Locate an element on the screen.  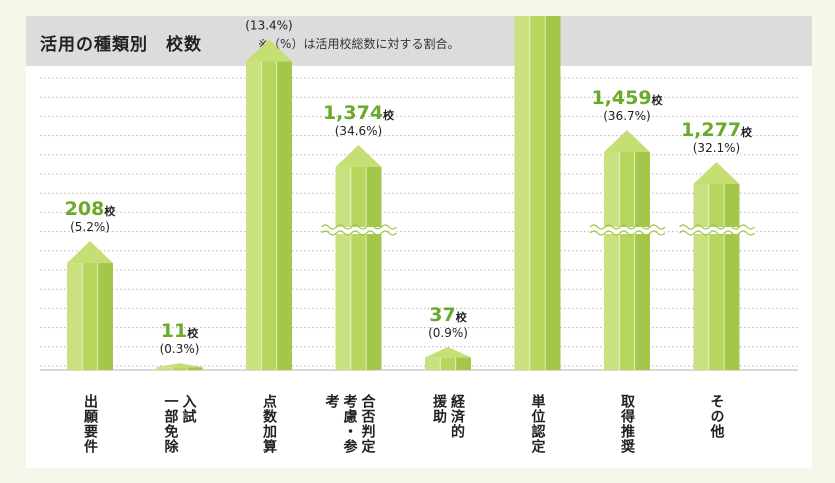
value-label: 1,374校 is located at coordinates (359, 113).